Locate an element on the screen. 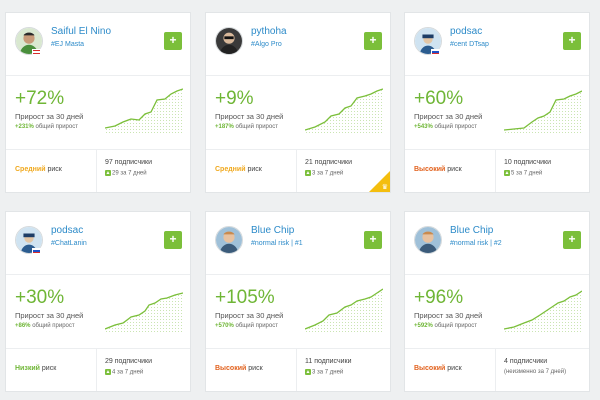 The height and width of the screenshot is (400, 600). monthly-growth-value: +30% is located at coordinates (40, 297).